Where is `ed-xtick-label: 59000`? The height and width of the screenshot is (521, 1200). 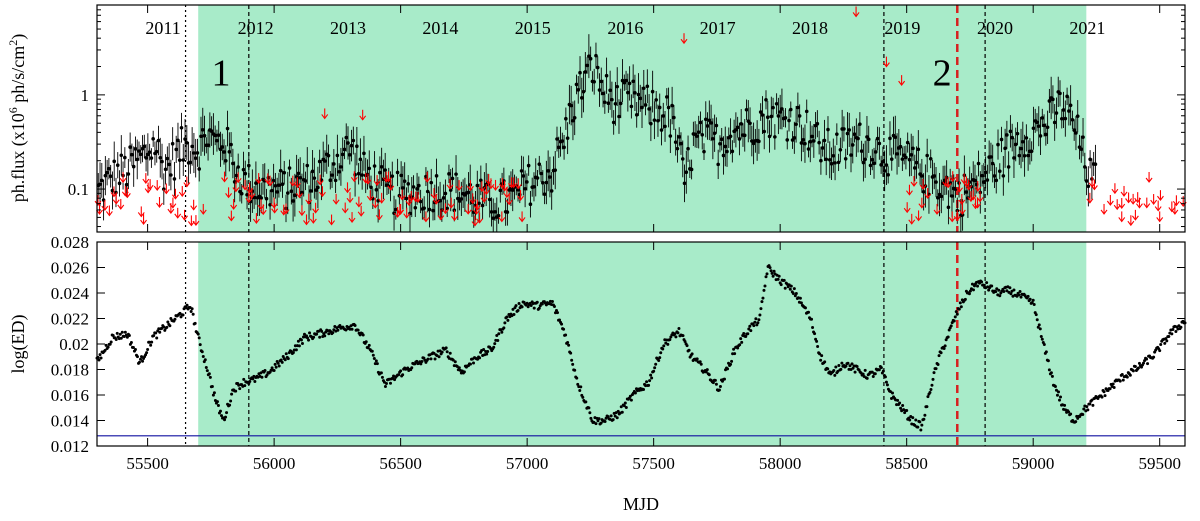
ed-xtick-label: 59000 is located at coordinates (1033, 463).